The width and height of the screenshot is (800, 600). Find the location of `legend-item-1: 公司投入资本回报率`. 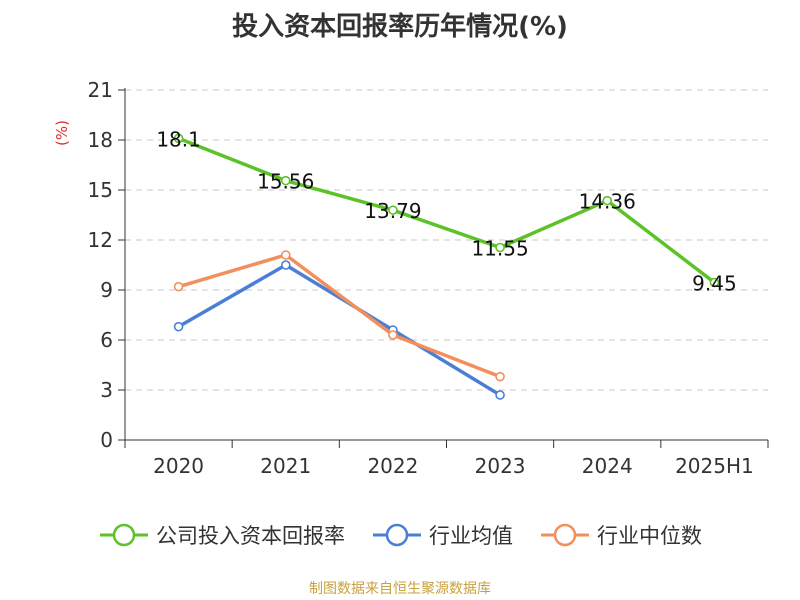

legend-item-1: 公司投入资本回报率 is located at coordinates (221, 535).